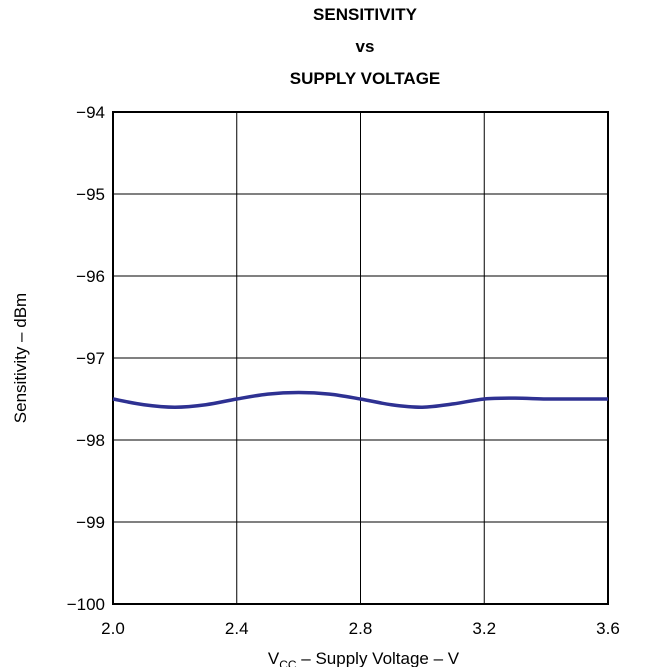 Image resolution: width=660 pixels, height=667 pixels. What do you see at coordinates (90, 276) in the screenshot?
I see `y-tick-label: −96` at bounding box center [90, 276].